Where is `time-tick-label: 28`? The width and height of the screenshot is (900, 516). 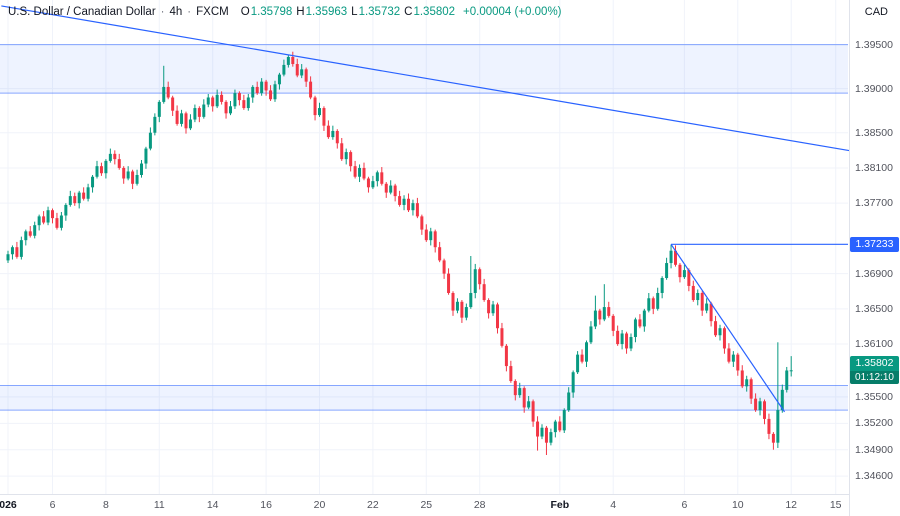
time-tick-label: 28 is located at coordinates (479, 505).